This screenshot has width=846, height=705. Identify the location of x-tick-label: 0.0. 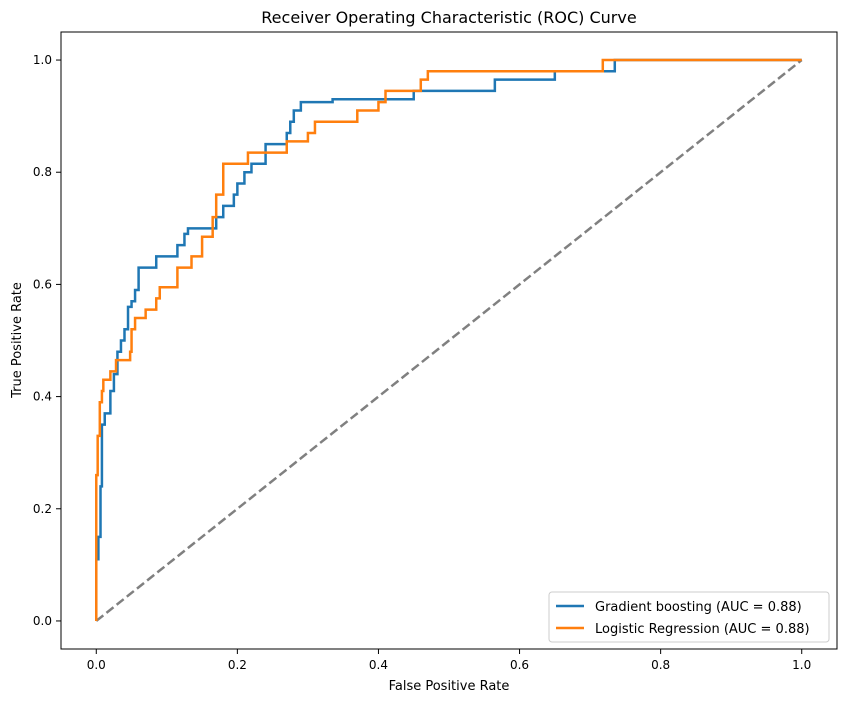
(96, 665).